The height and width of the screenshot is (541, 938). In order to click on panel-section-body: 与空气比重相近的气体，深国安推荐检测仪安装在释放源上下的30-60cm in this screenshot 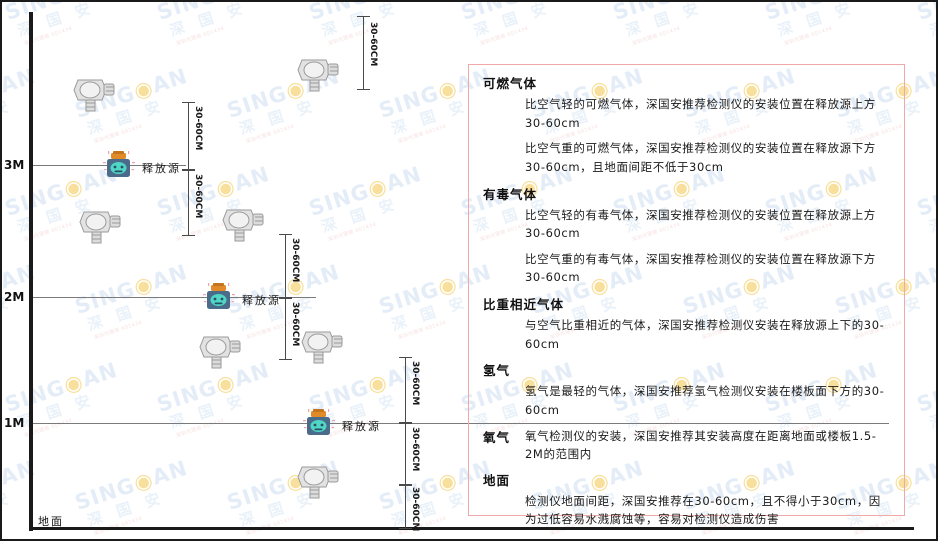, I will do `click(687, 334)`.